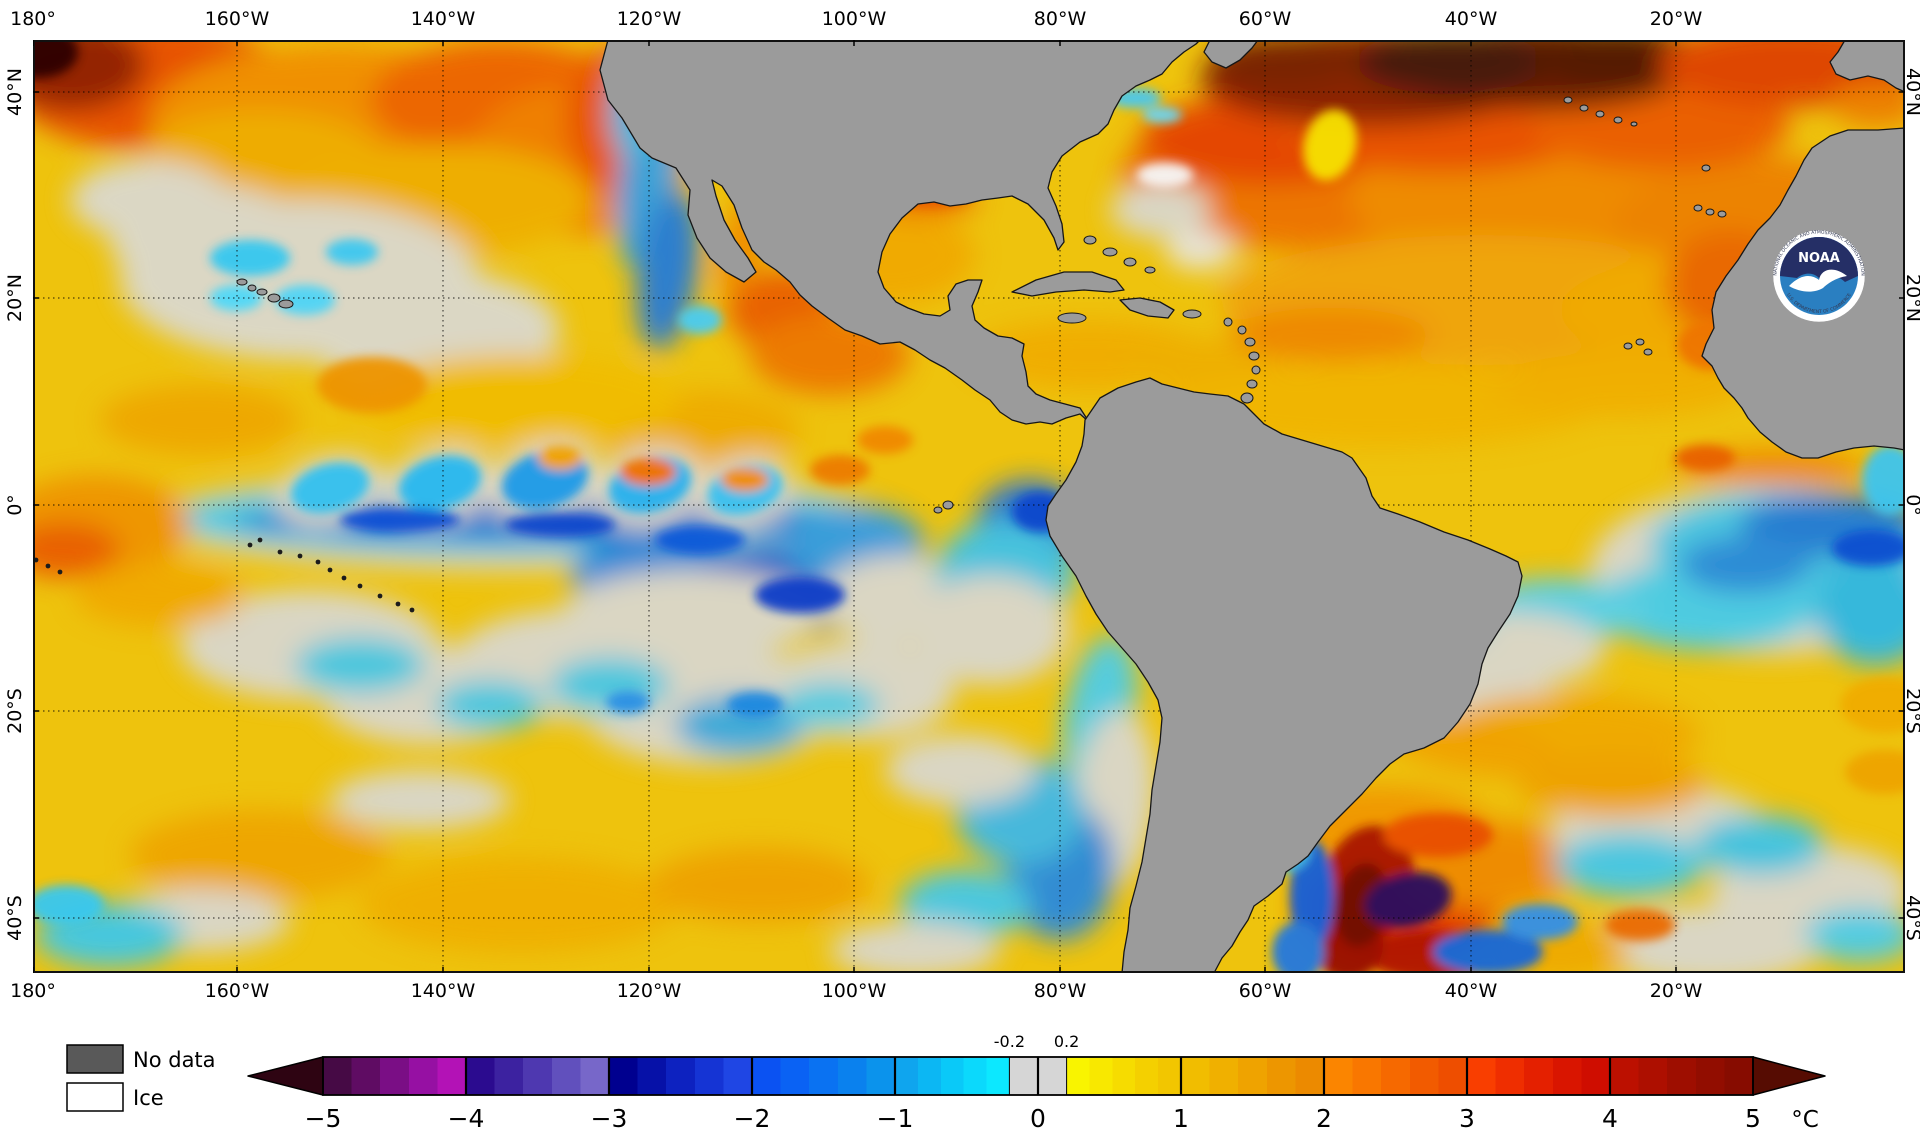 Image resolution: width=1920 pixels, height=1142 pixels. Describe the element at coordinates (443, 991) in the screenshot. I see `bottom-axis-label: 140°W` at that location.